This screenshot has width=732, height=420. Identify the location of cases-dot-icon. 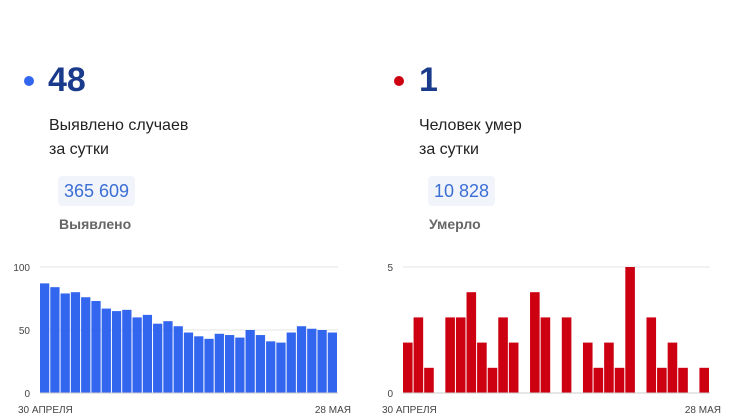
(29, 81).